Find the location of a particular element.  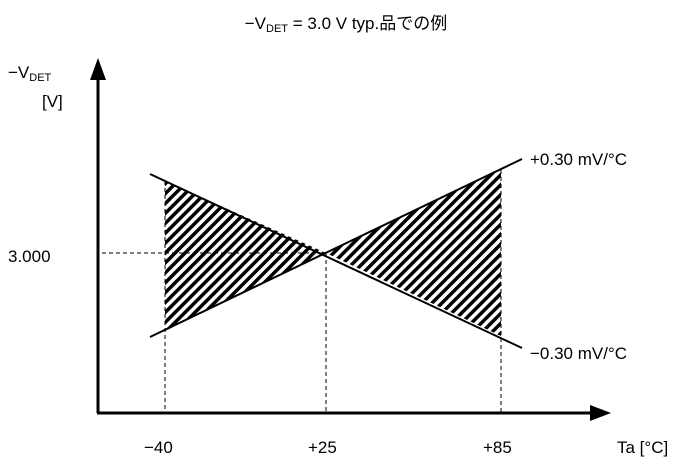

y-axis-arrowhead is located at coordinates (98, 69).